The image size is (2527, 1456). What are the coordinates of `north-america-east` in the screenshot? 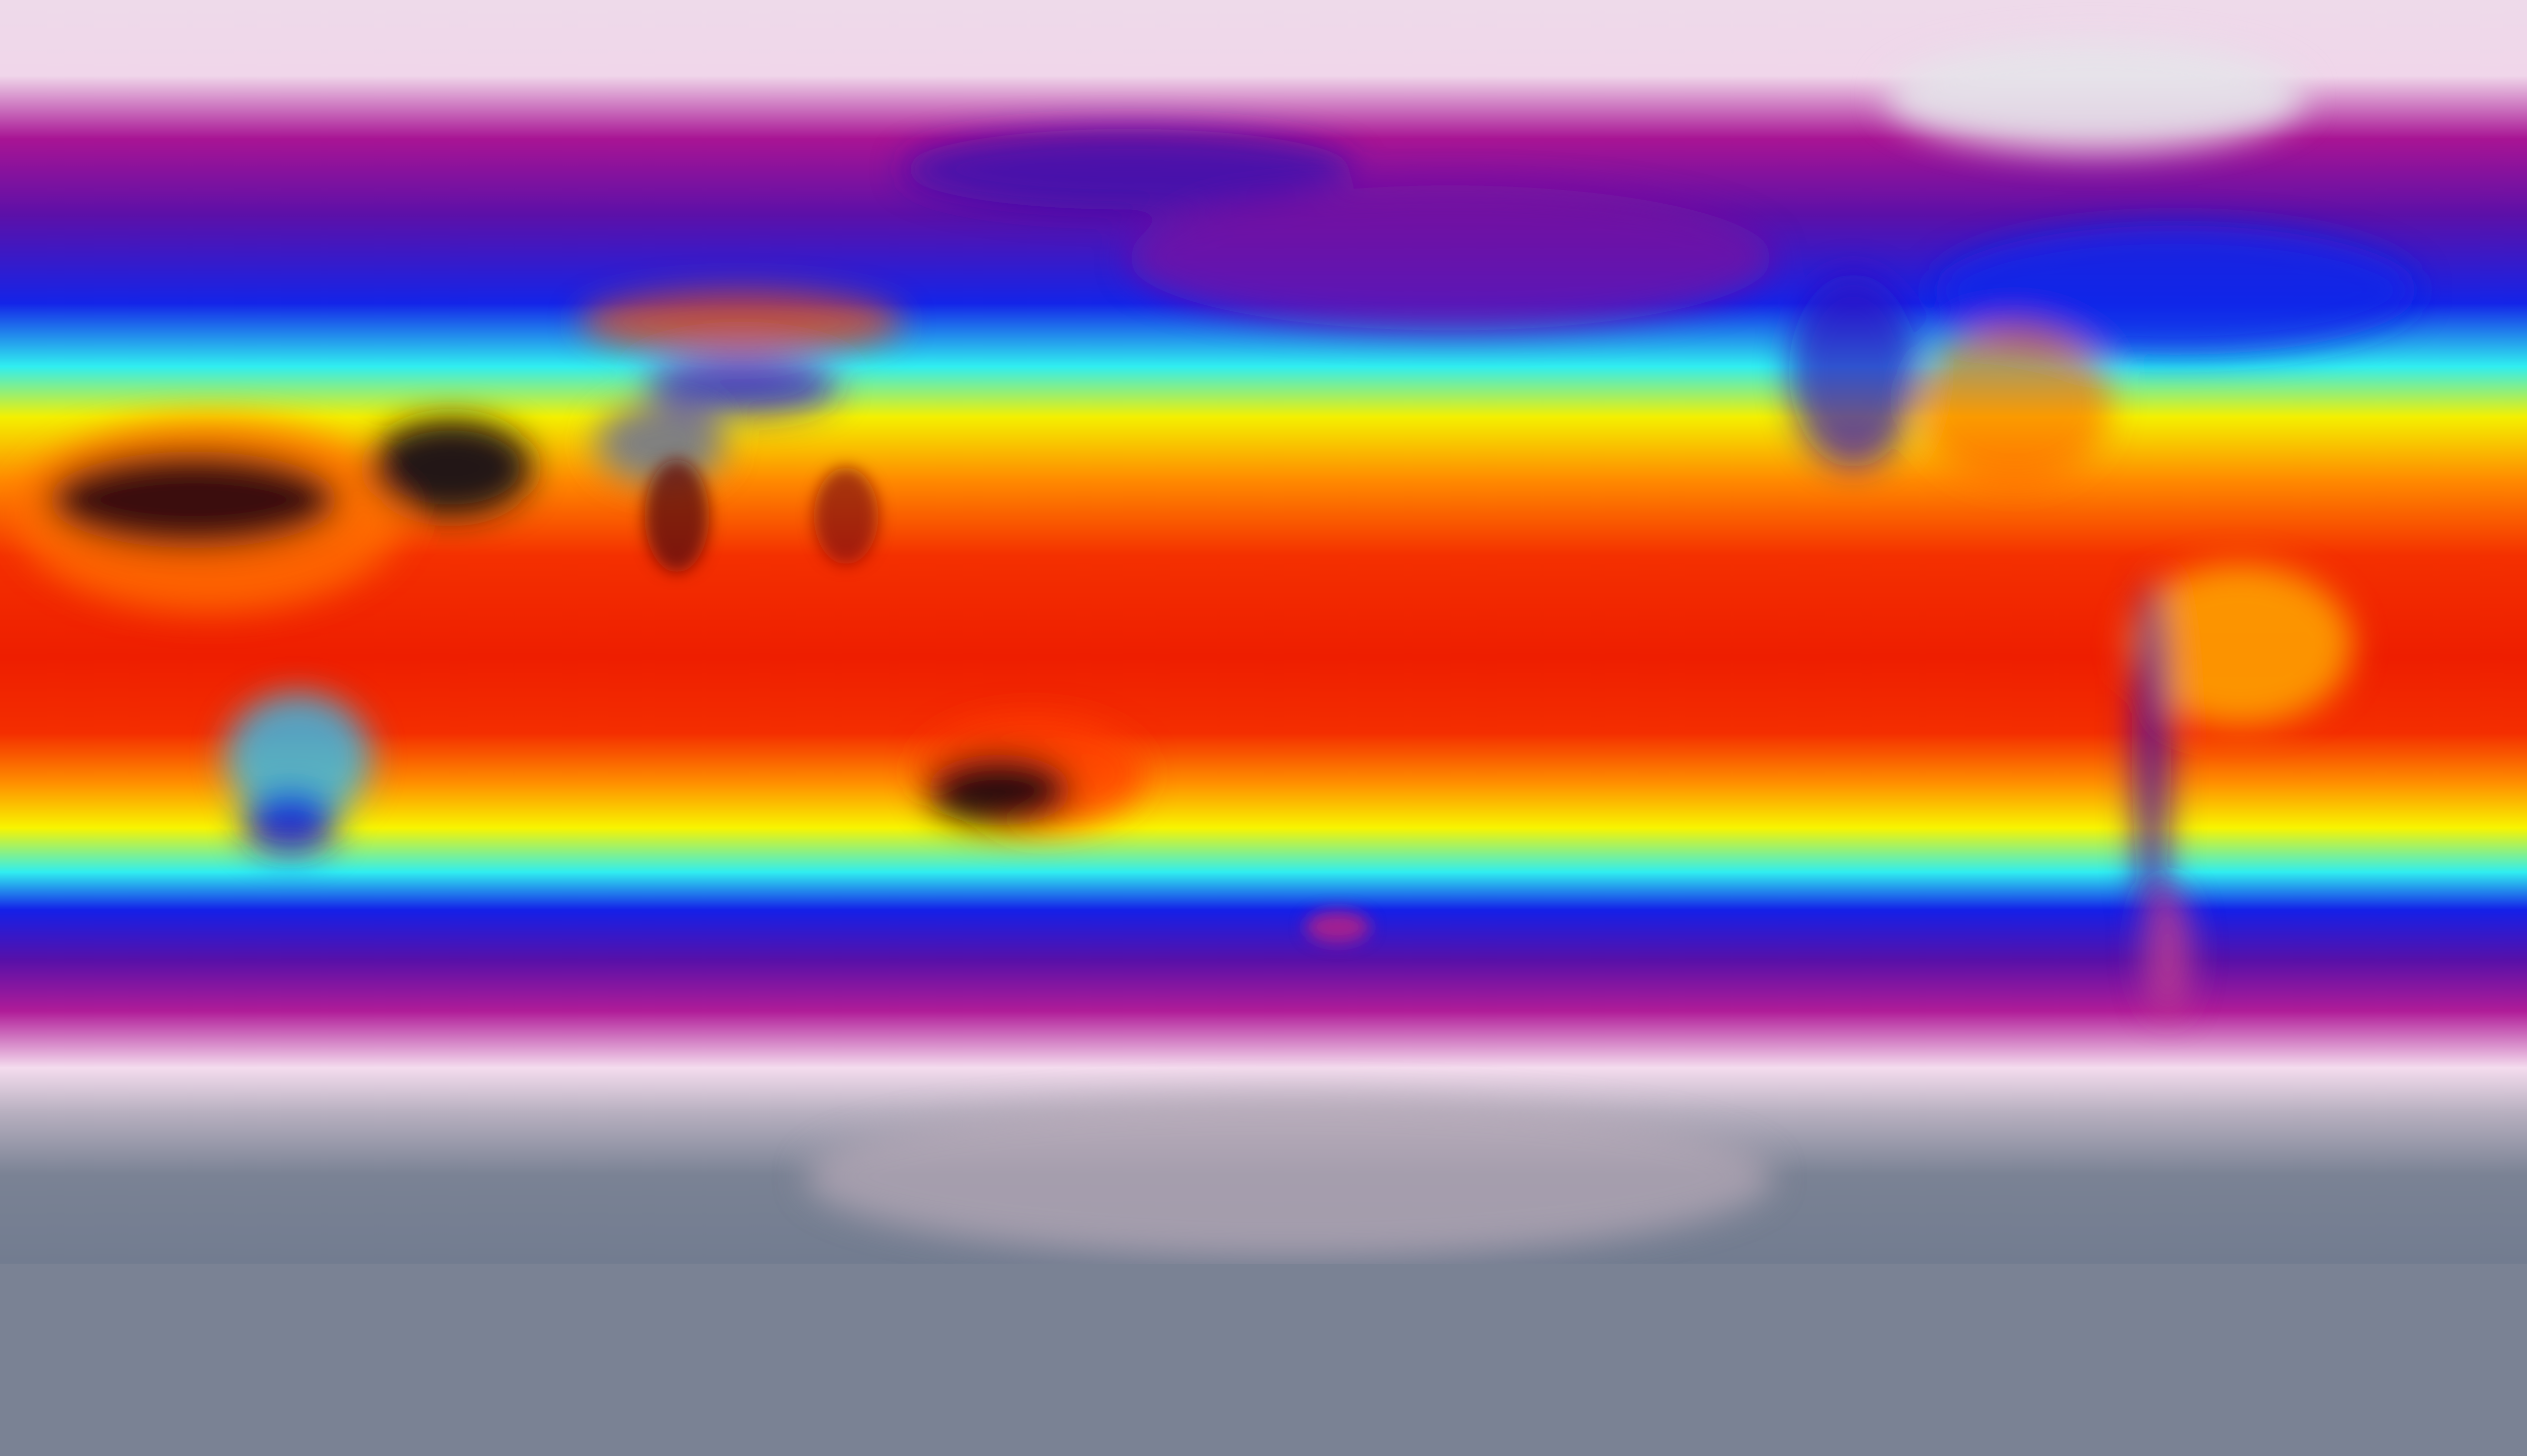 It's located at (2014, 403).